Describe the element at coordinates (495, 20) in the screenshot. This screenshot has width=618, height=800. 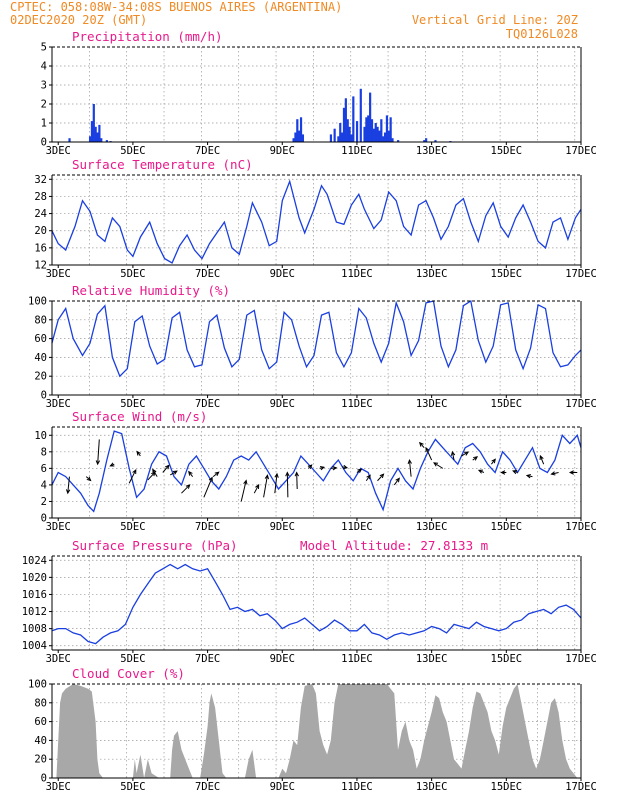
I see `header-grid-note: Vertical Grid Line: 20Z` at that location.